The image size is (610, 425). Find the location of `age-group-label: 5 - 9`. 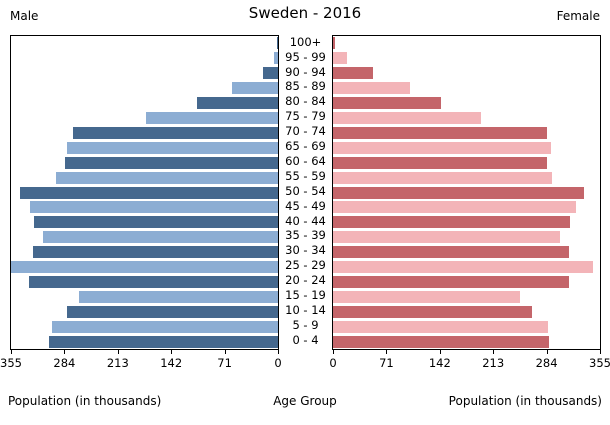

age-group-label: 5 - 9 is located at coordinates (305, 324).